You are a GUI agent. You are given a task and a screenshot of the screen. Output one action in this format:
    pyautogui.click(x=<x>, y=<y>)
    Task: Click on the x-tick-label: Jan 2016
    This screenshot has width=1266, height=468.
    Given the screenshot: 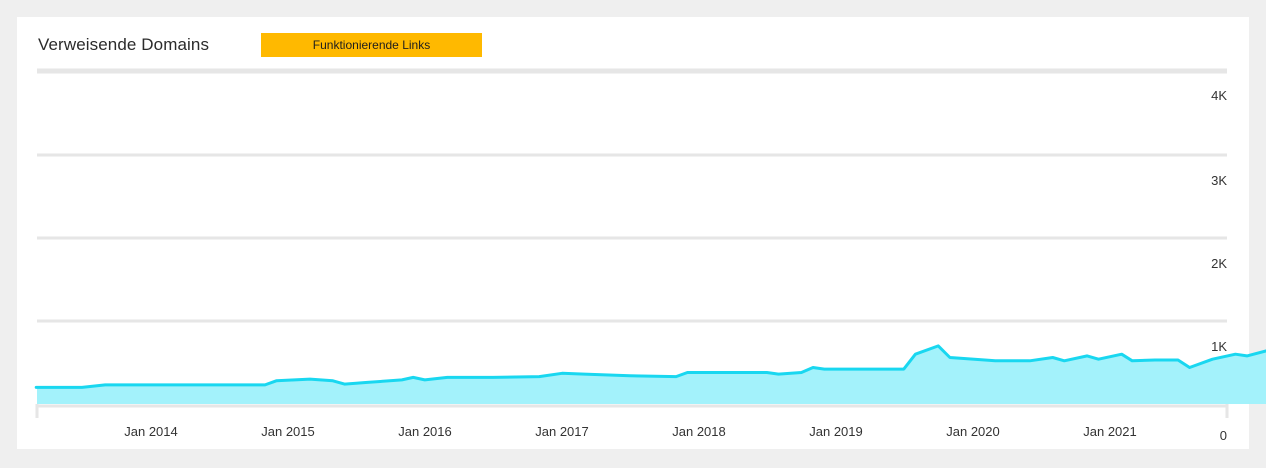 What is the action you would take?
    pyautogui.click(x=425, y=431)
    